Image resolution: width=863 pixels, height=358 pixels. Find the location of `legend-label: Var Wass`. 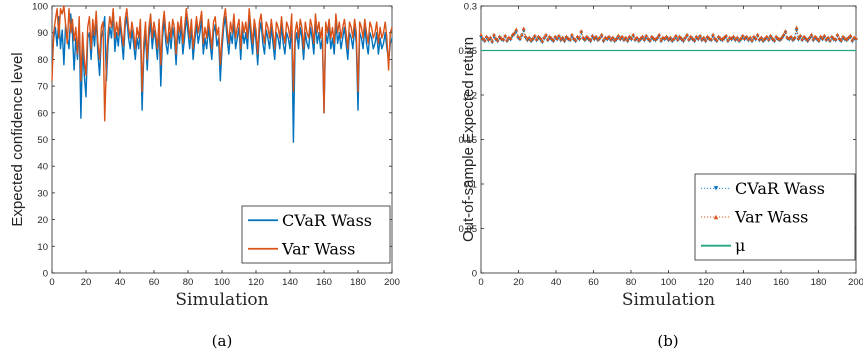

legend-label: Var Wass is located at coordinates (318, 248).